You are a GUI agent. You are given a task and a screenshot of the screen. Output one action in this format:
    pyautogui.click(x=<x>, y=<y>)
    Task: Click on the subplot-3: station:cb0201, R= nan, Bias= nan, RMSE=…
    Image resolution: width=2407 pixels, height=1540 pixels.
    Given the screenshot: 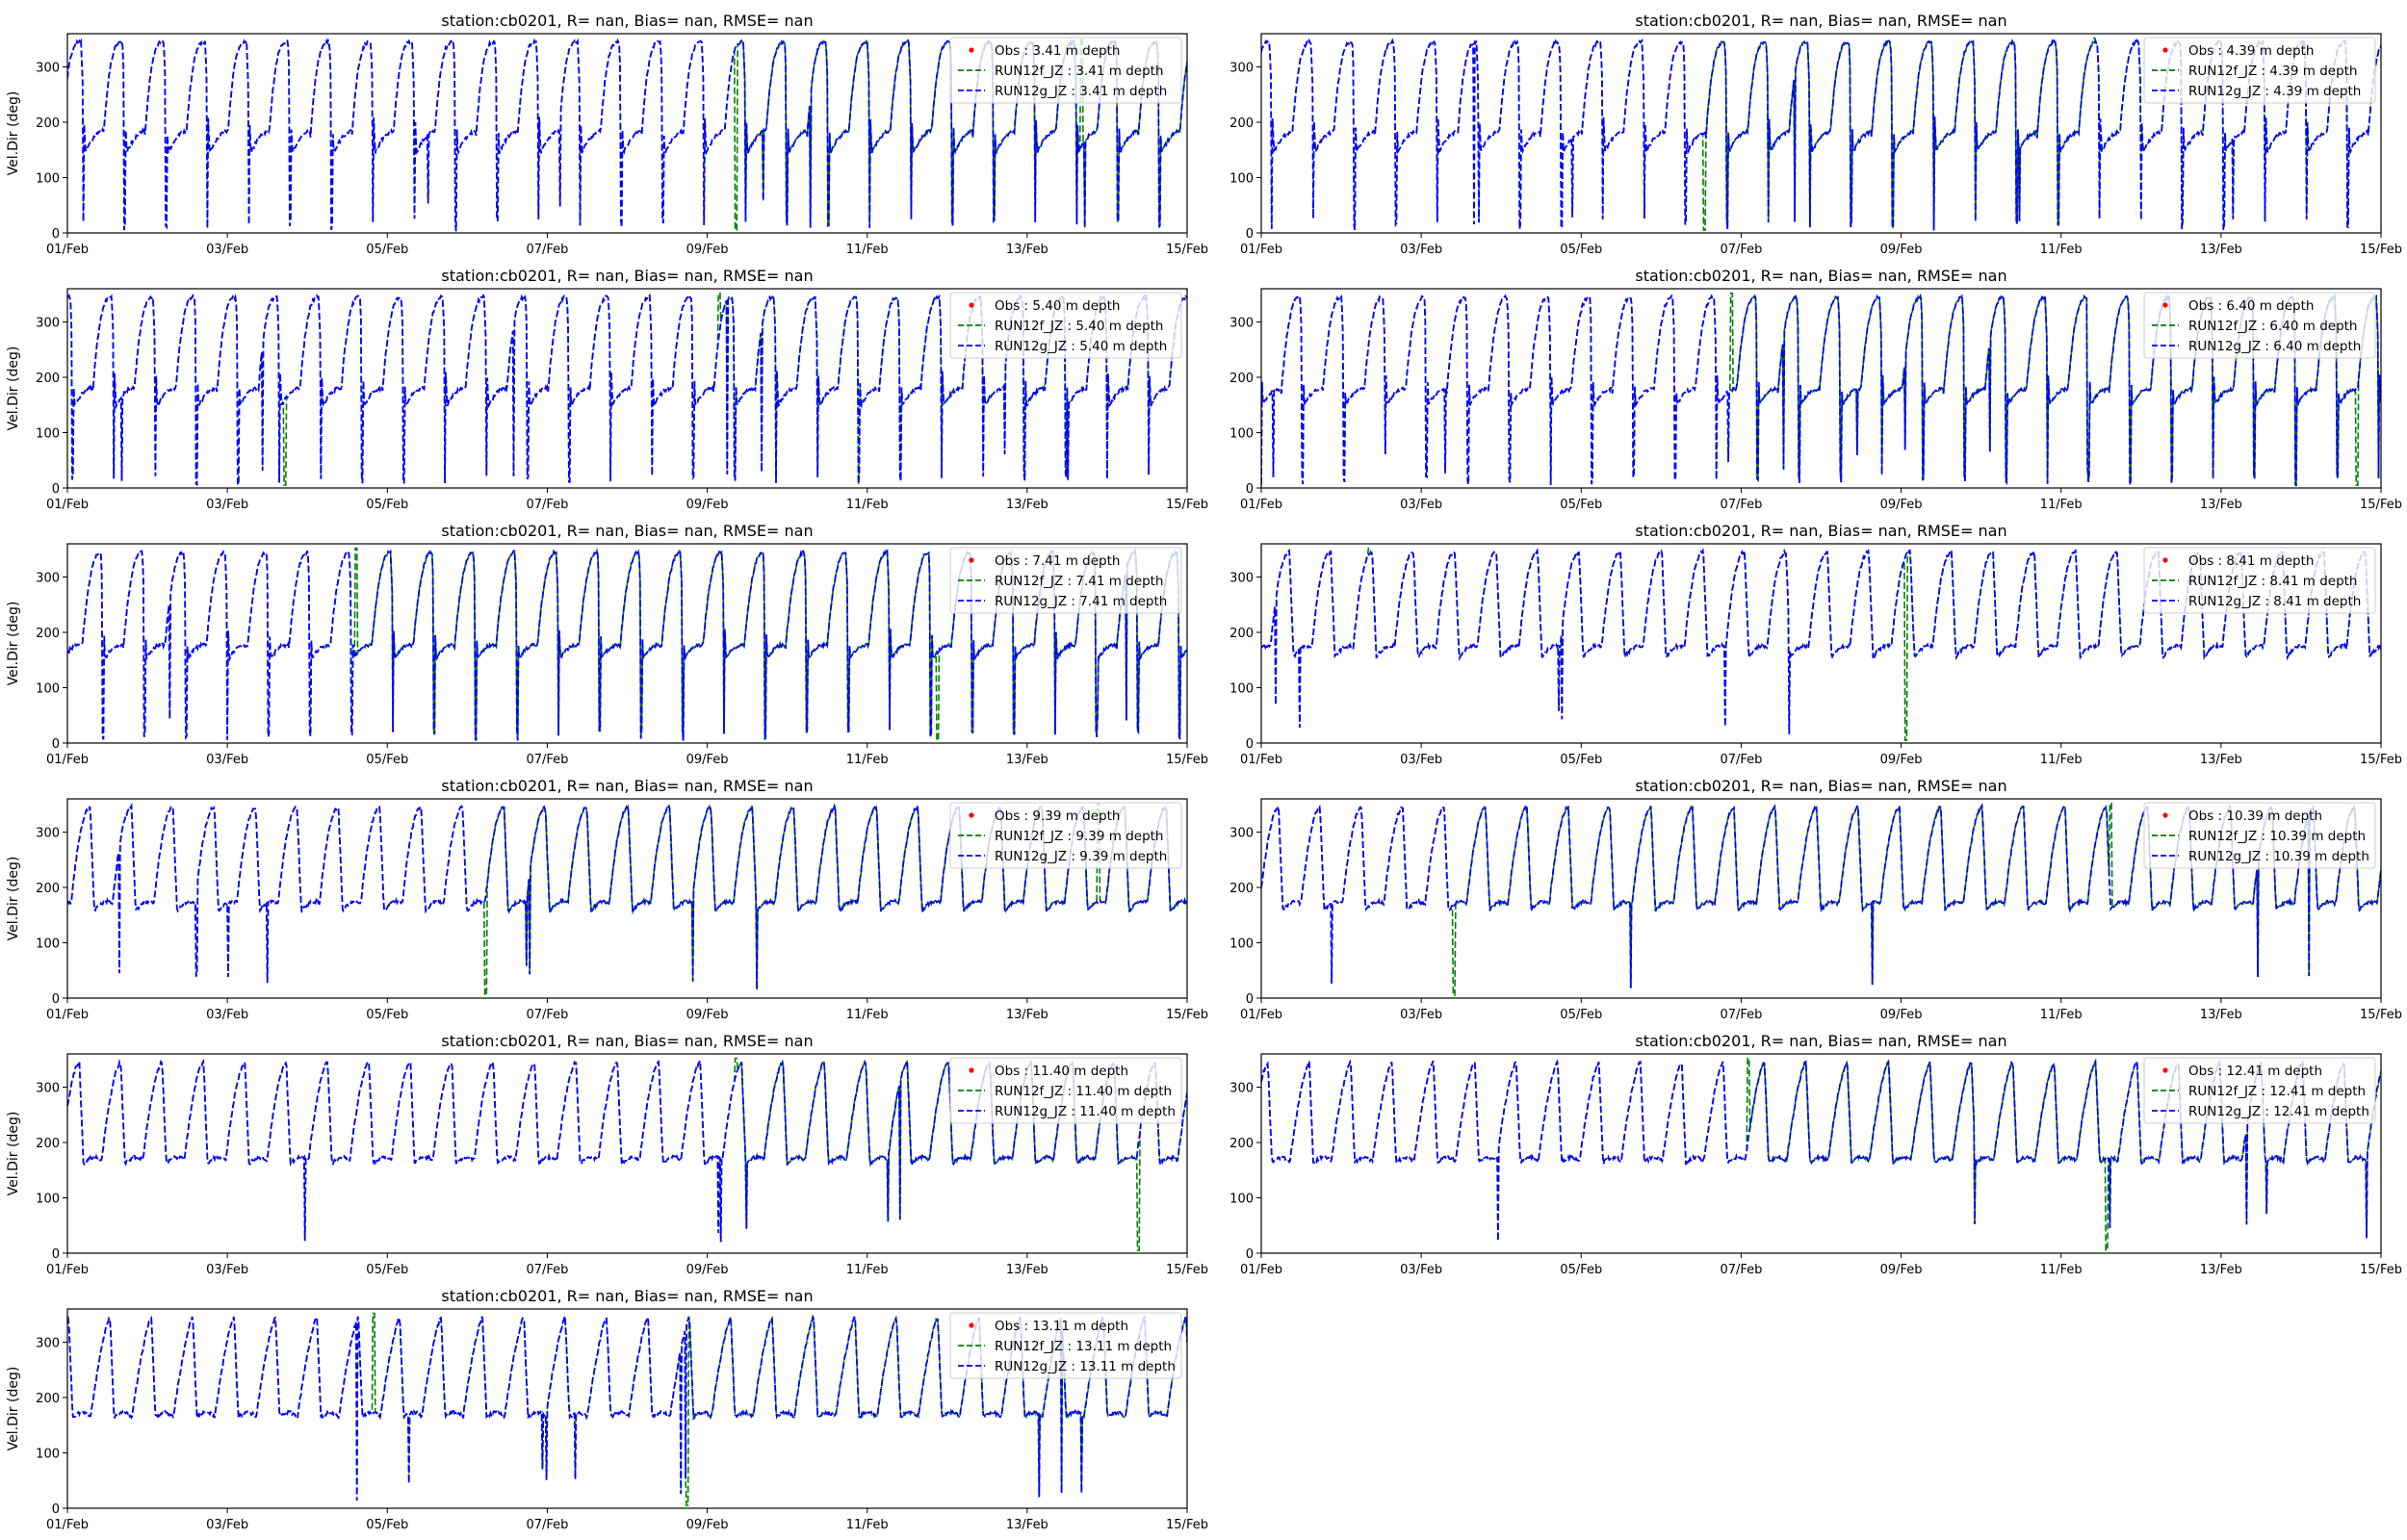 What is the action you would take?
    pyautogui.click(x=607, y=389)
    